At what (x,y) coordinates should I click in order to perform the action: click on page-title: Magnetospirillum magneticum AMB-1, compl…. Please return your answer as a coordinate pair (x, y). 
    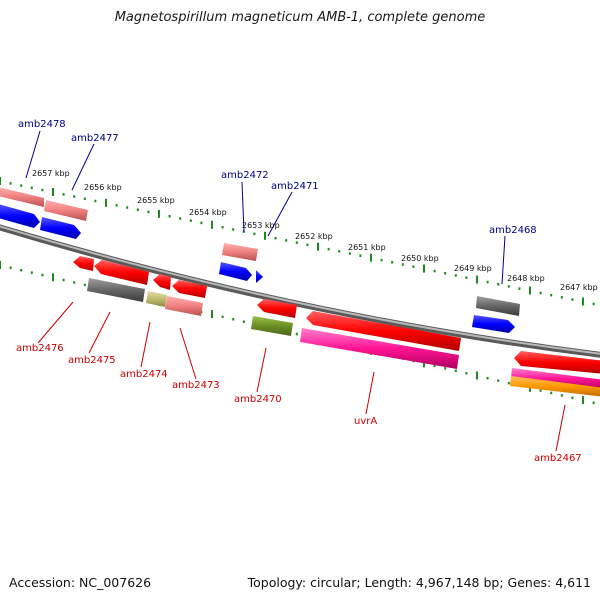
    Looking at the image, I should click on (300, 17).